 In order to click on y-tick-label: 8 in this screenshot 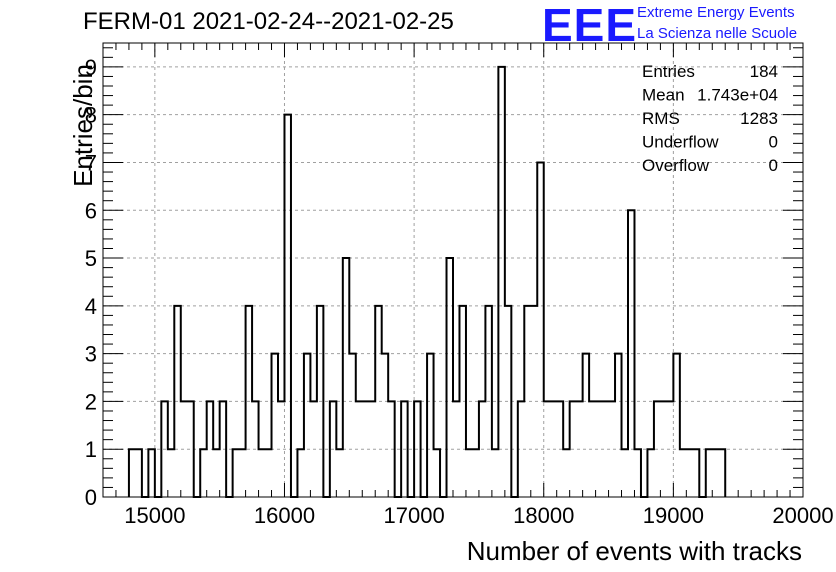, I will do `click(91, 115)`.